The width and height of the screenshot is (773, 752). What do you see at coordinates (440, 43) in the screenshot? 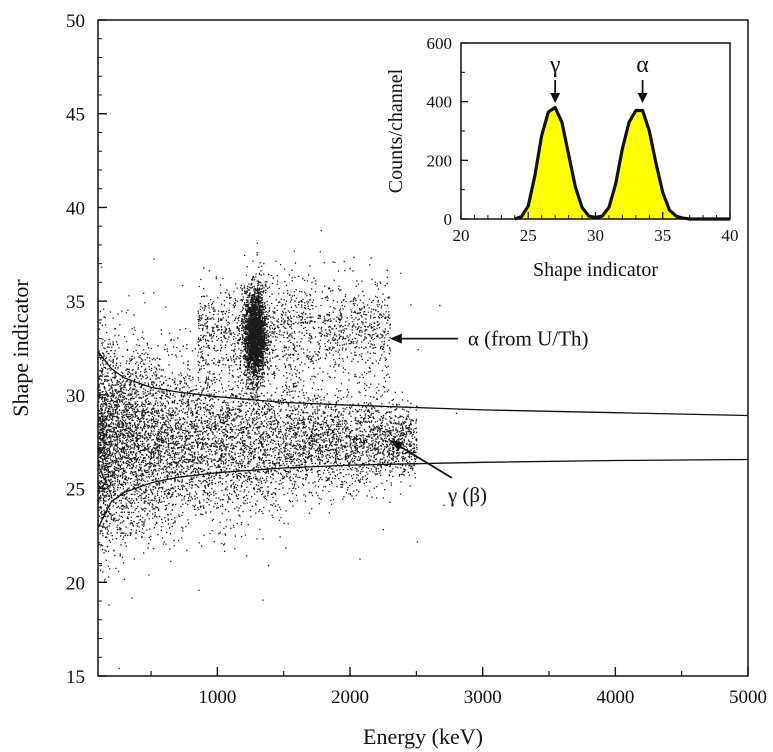
I see `inset-y-tick-label: 600` at bounding box center [440, 43].